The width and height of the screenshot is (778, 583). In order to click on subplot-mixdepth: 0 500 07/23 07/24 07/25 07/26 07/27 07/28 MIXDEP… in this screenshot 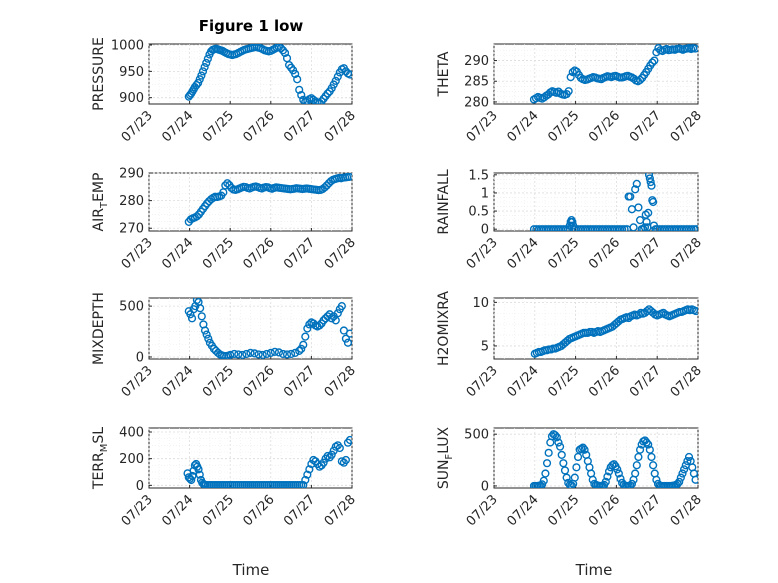, I will do `click(225, 346)`.